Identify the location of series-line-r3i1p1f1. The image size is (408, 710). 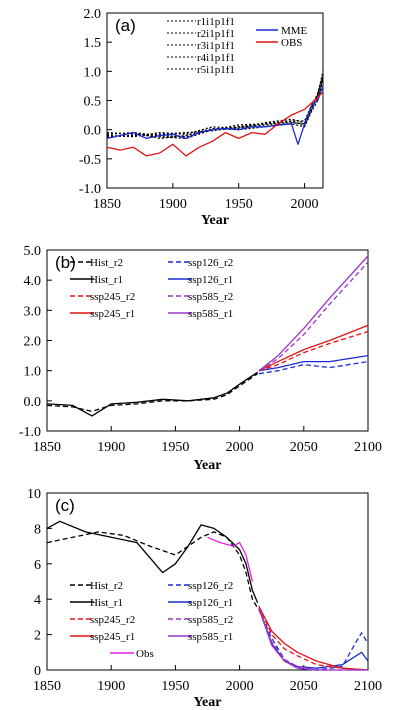
(215, 109).